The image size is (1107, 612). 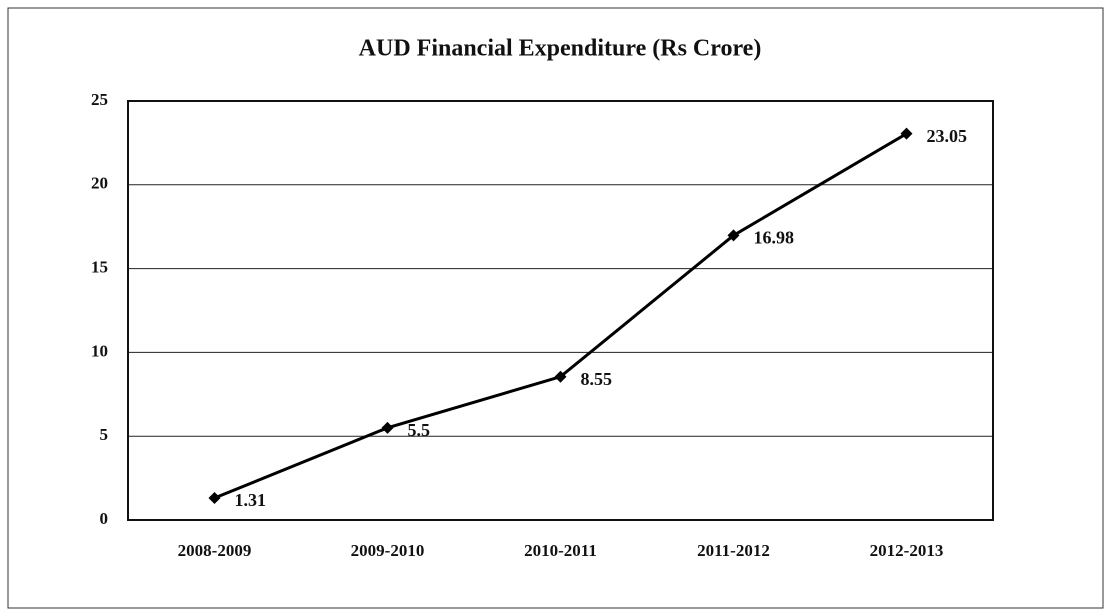 I want to click on y-tick-label: 0, so click(x=104, y=518).